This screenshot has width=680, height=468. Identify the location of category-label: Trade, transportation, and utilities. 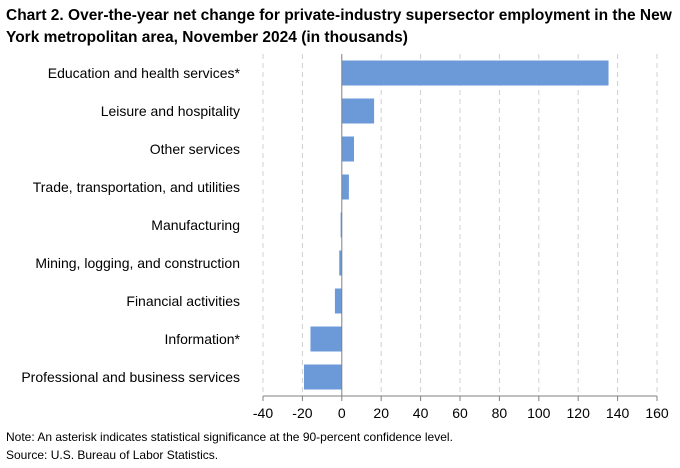
(136, 187).